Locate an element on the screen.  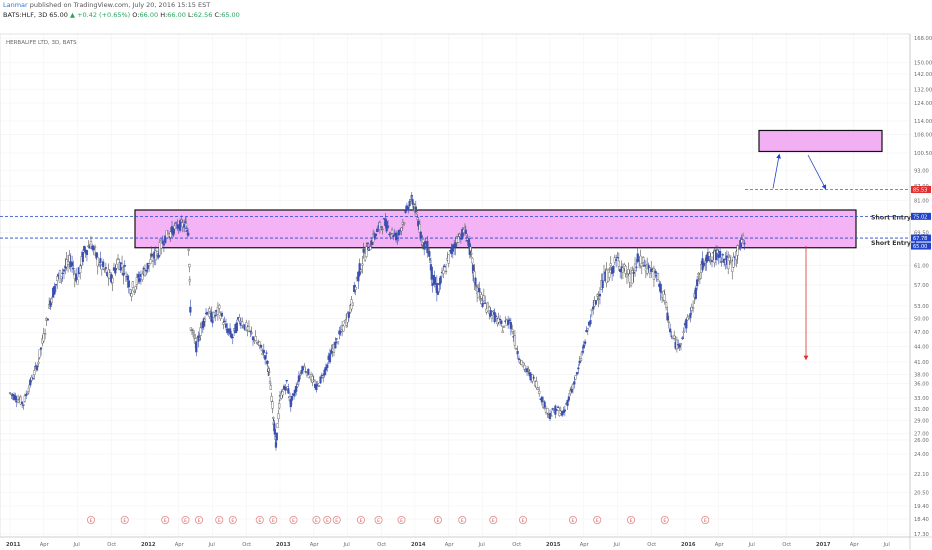
earnings-marker-label: E is located at coordinates (91, 521).